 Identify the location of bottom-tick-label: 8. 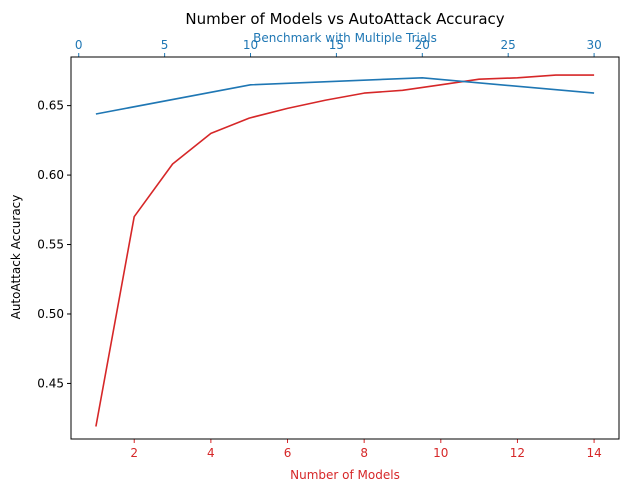
(364, 453).